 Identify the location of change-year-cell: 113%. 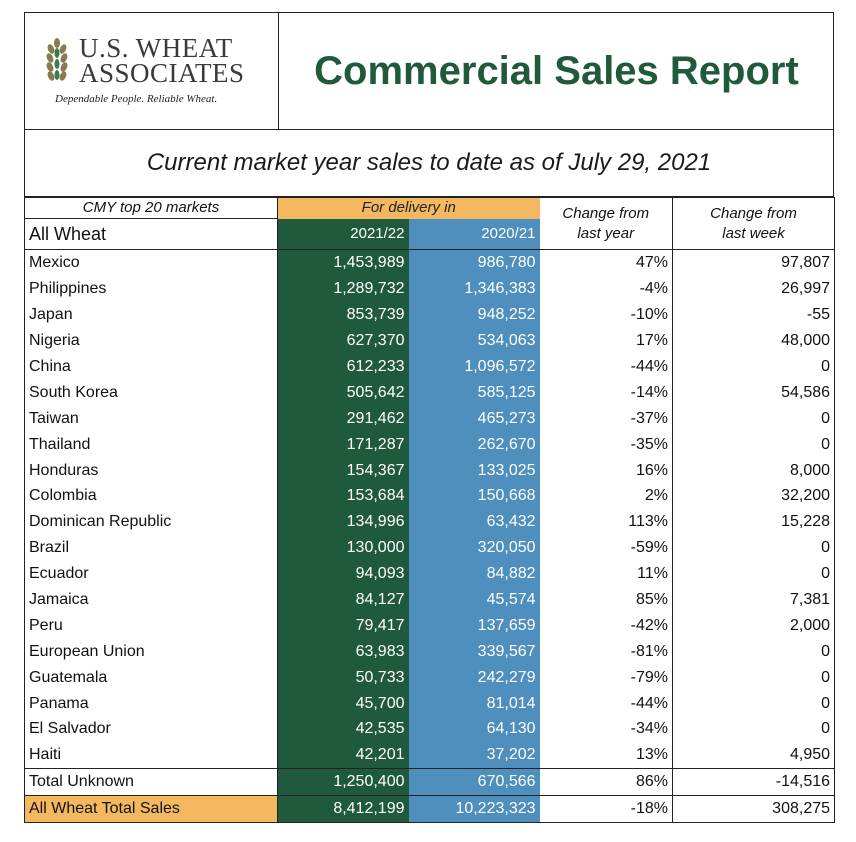
(606, 521).